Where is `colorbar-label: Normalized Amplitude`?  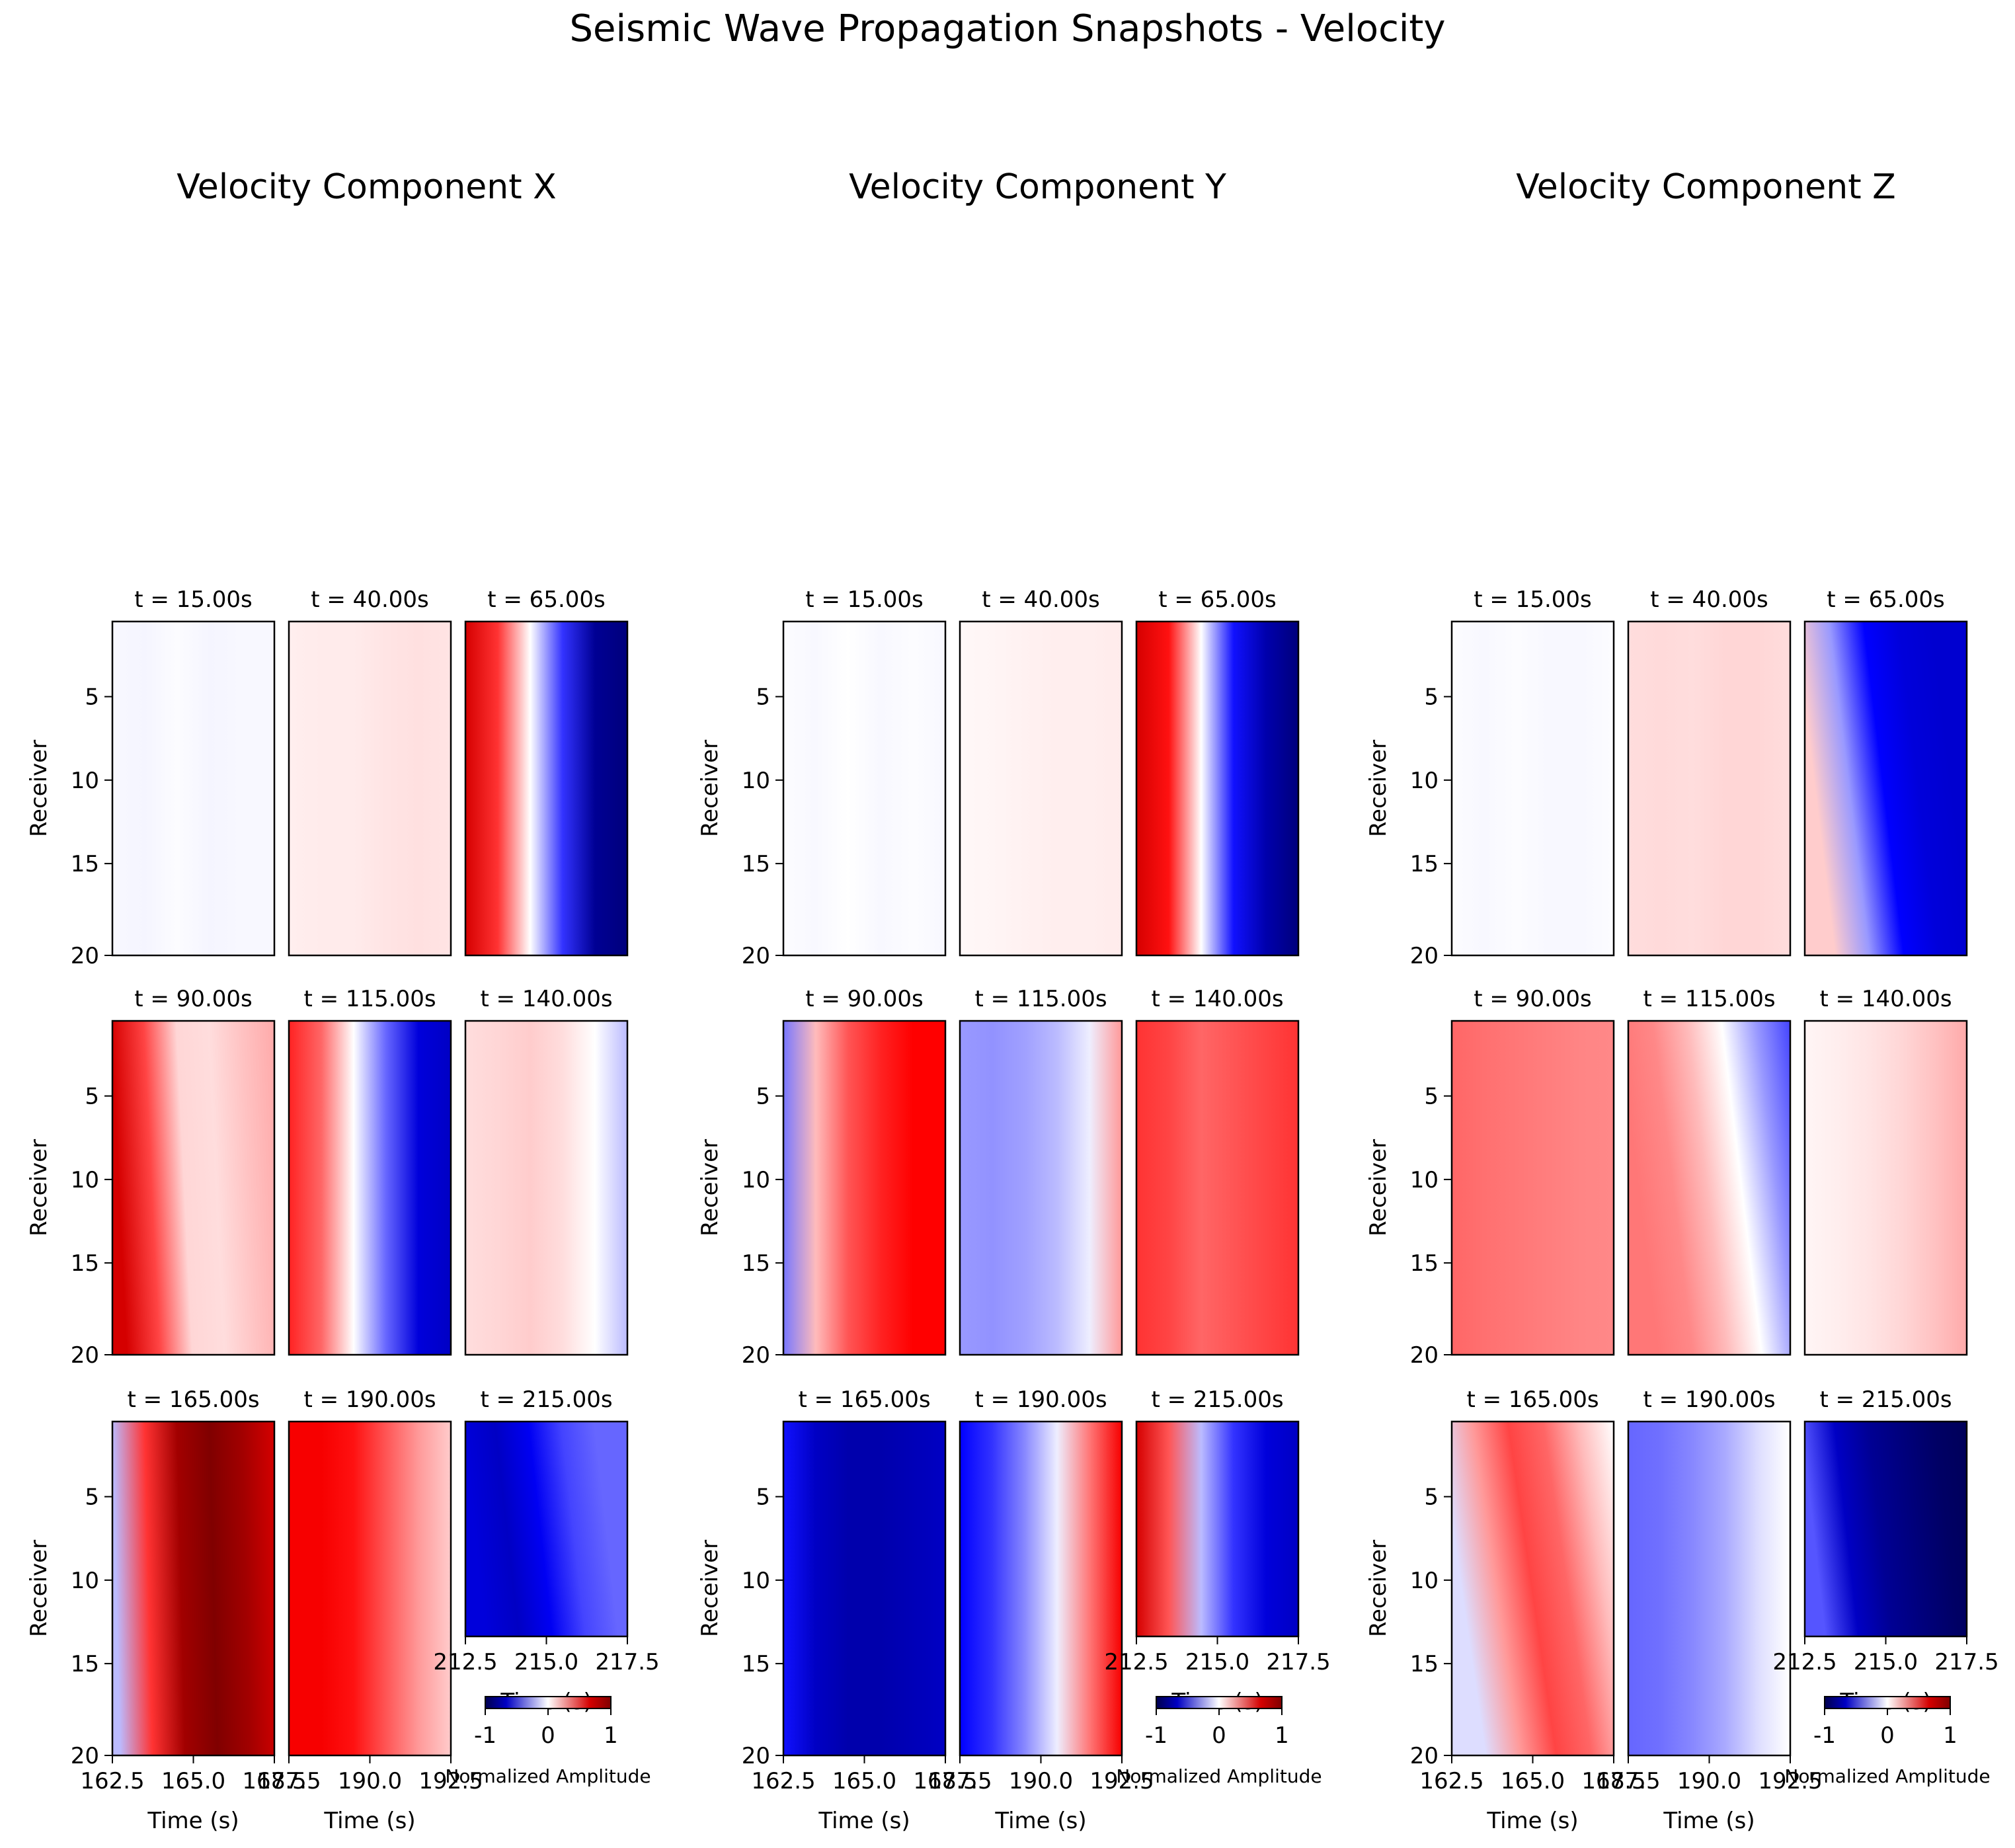
colorbar-label: Normalized Amplitude is located at coordinates (1219, 1776).